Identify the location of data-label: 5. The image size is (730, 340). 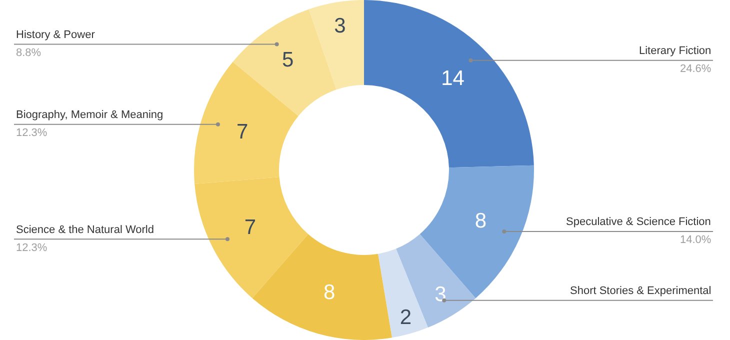
(288, 60).